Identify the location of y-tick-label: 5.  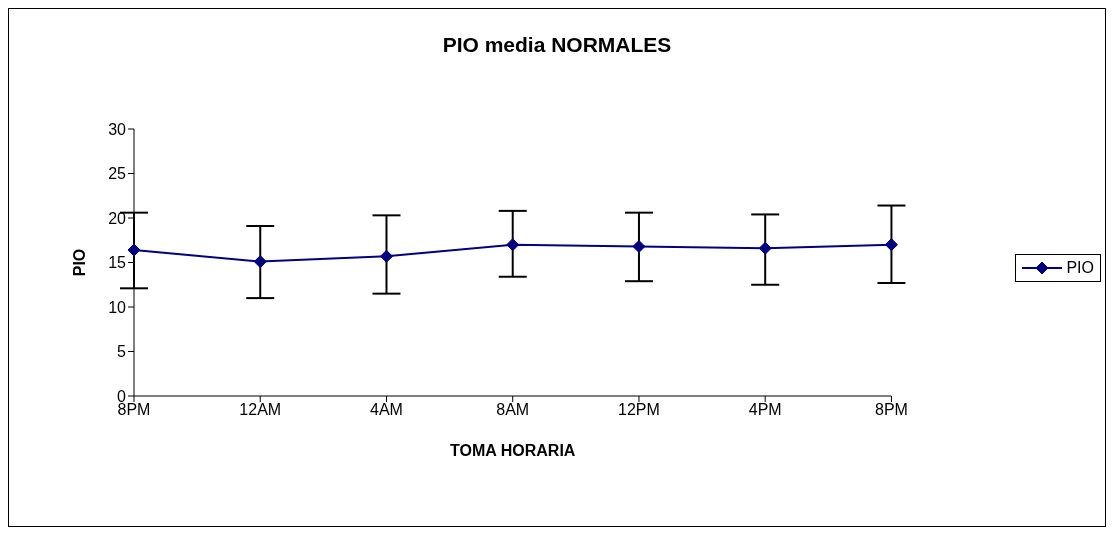
(122, 352).